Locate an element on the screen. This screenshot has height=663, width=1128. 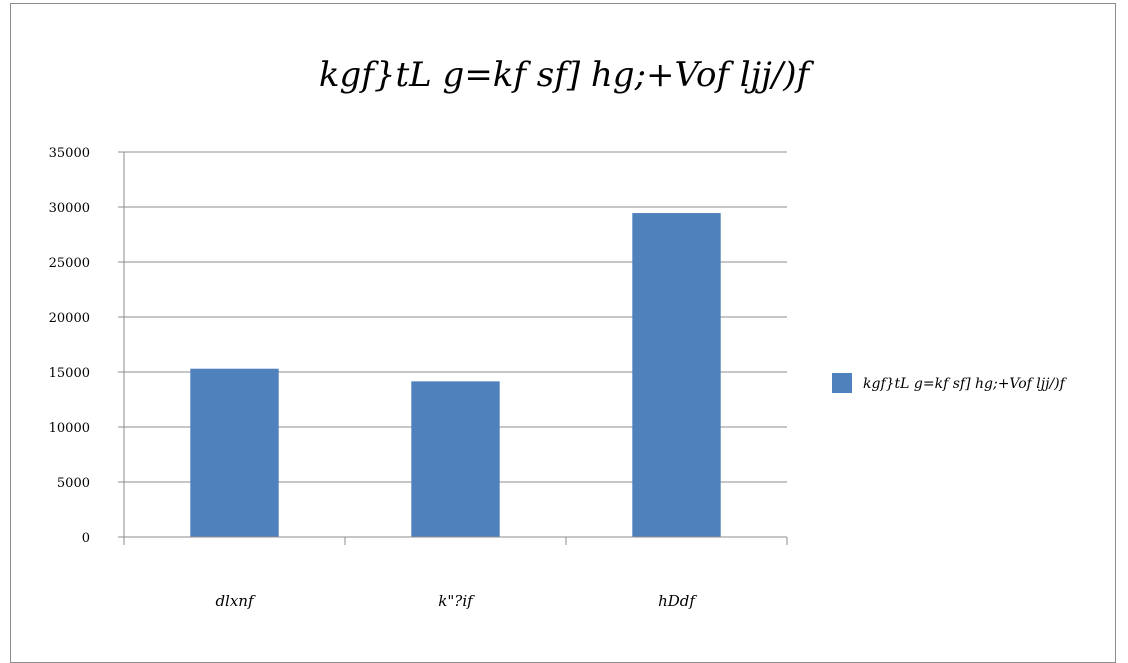
x-category-label: hDdf is located at coordinates (677, 601).